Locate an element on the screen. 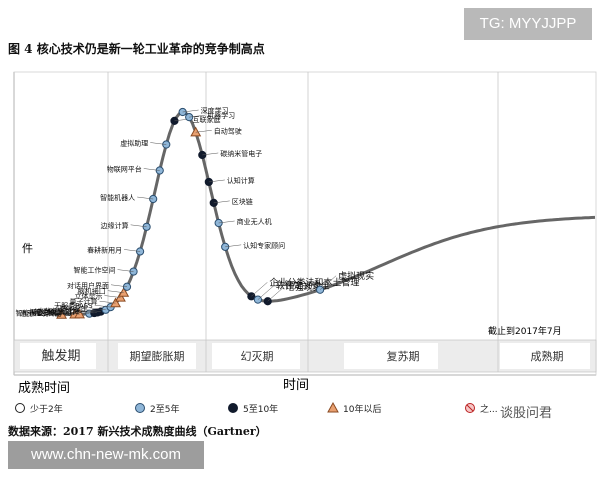 The width and height of the screenshot is (600, 480). tech-point: 机器学习 is located at coordinates (210, 116).